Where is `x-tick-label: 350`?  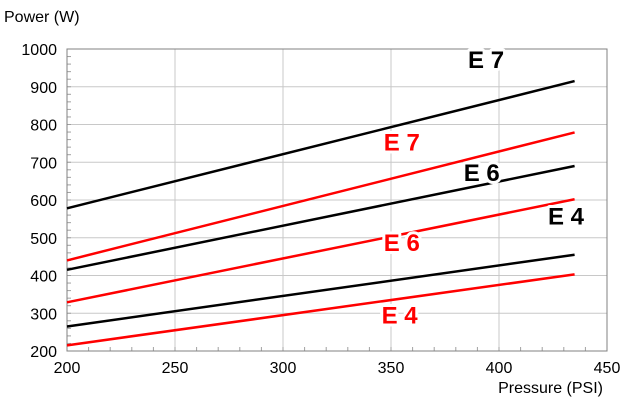
x-tick-label: 350 is located at coordinates (391, 368).